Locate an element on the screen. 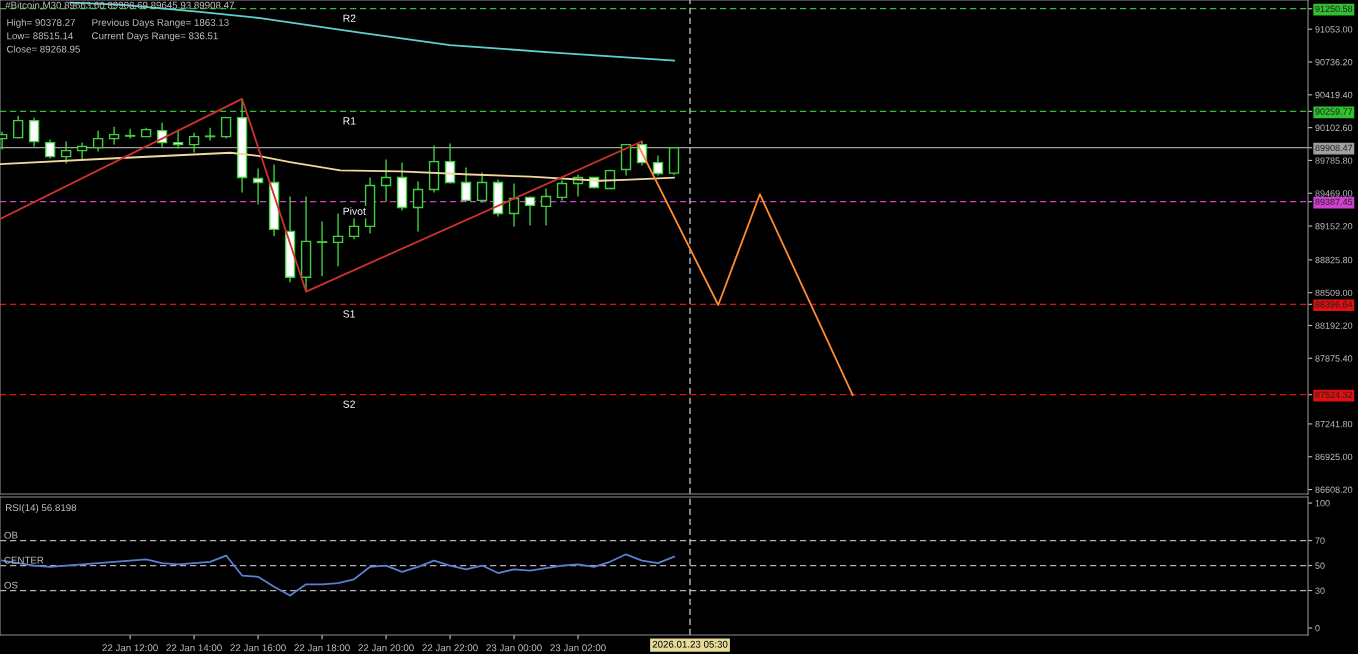 The height and width of the screenshot is (654, 1358). x-tick-label: 22 Jan 22:00 is located at coordinates (450, 648).